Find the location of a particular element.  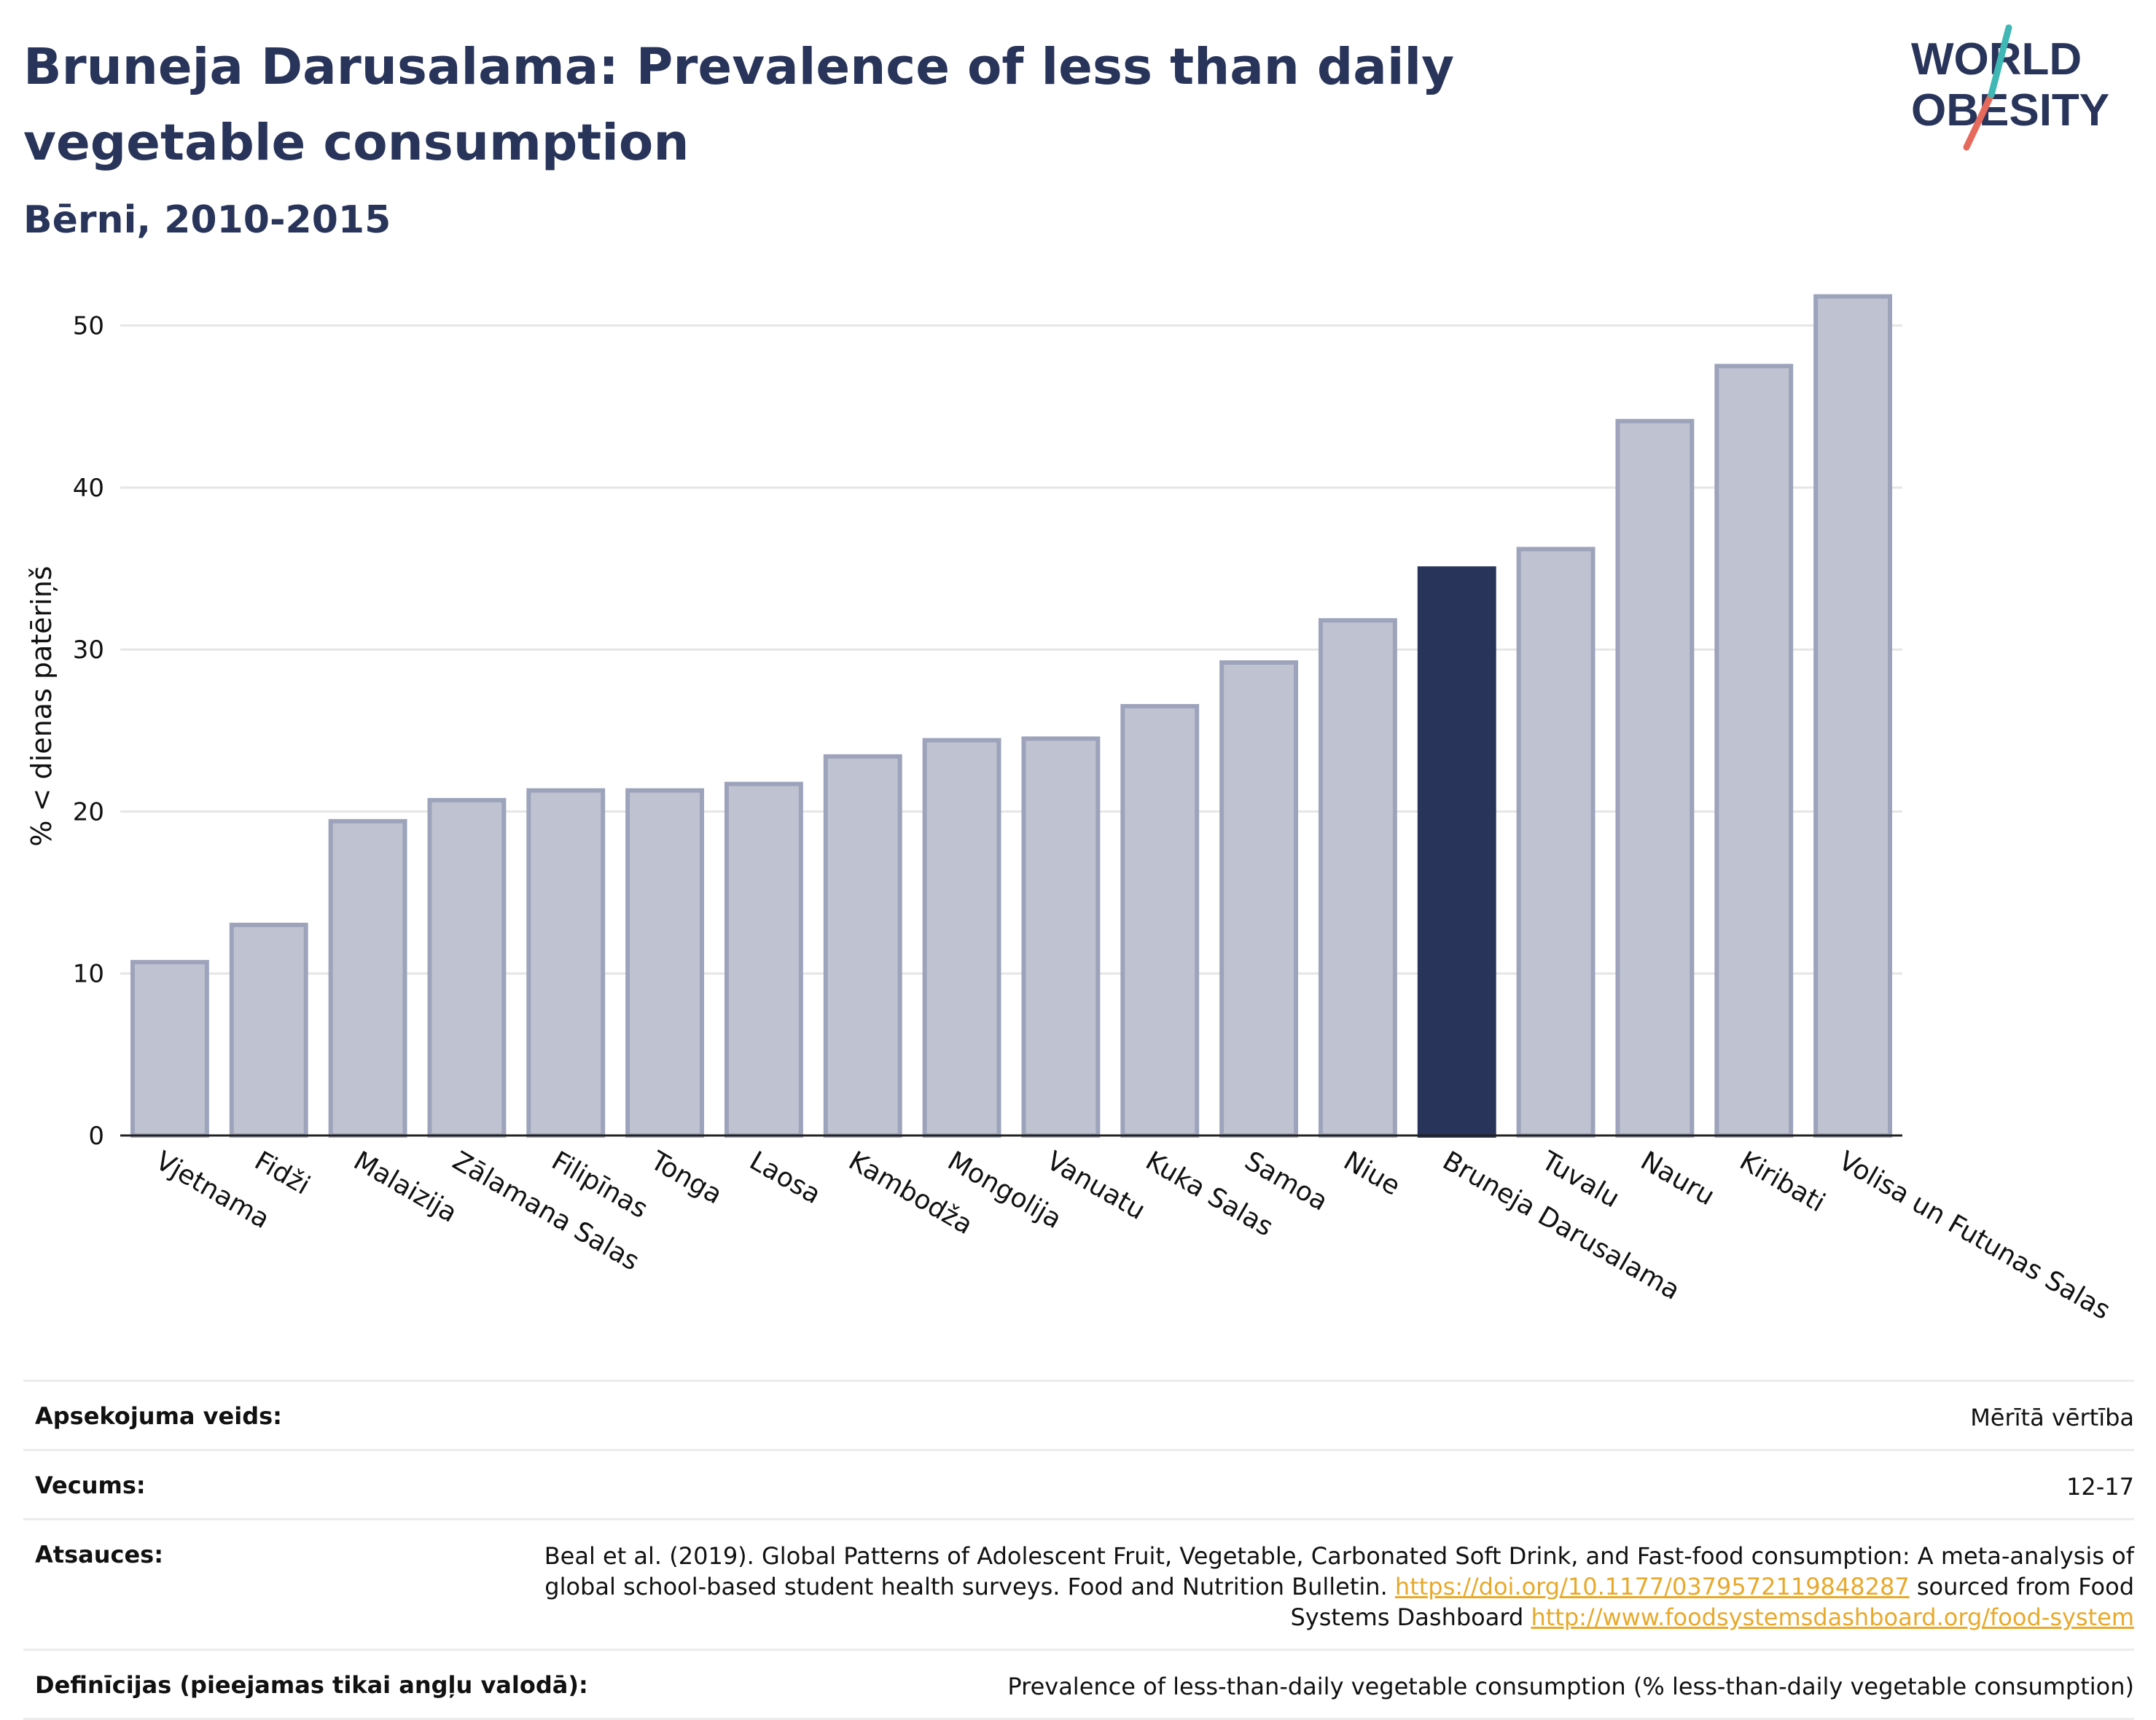

y-tick-label: 40 is located at coordinates (88, 488).